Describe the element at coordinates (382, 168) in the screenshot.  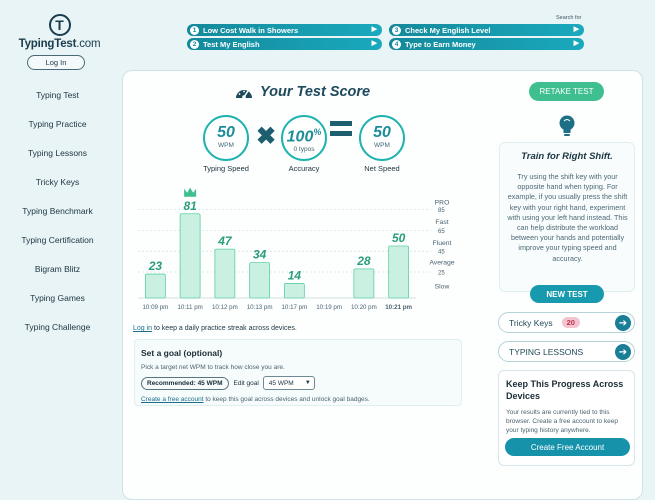
I see `net-speed-caption: Net Speed` at that location.